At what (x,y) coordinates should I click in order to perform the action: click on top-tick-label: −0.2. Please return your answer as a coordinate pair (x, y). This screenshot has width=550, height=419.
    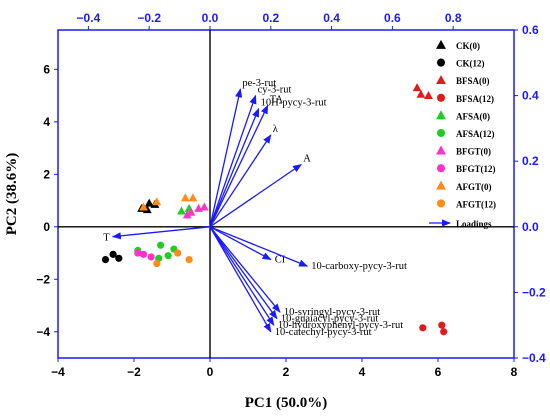
    Looking at the image, I should click on (149, 18).